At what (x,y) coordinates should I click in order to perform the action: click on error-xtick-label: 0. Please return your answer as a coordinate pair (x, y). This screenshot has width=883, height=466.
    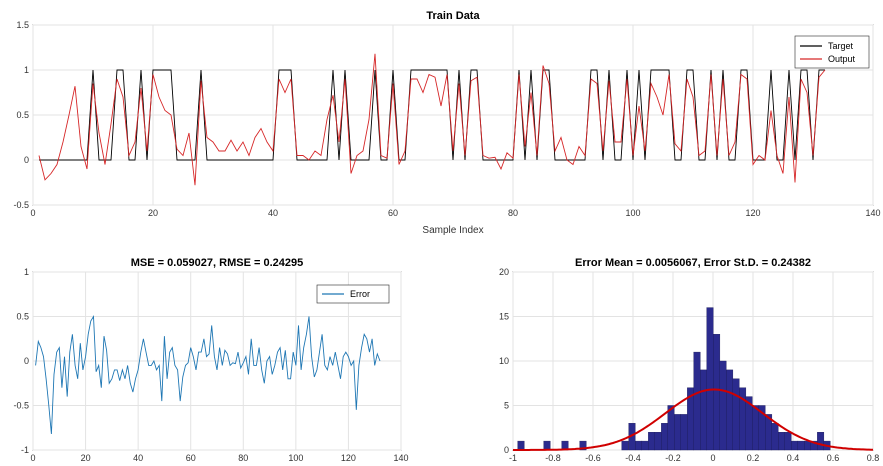
    Looking at the image, I should click on (32, 458).